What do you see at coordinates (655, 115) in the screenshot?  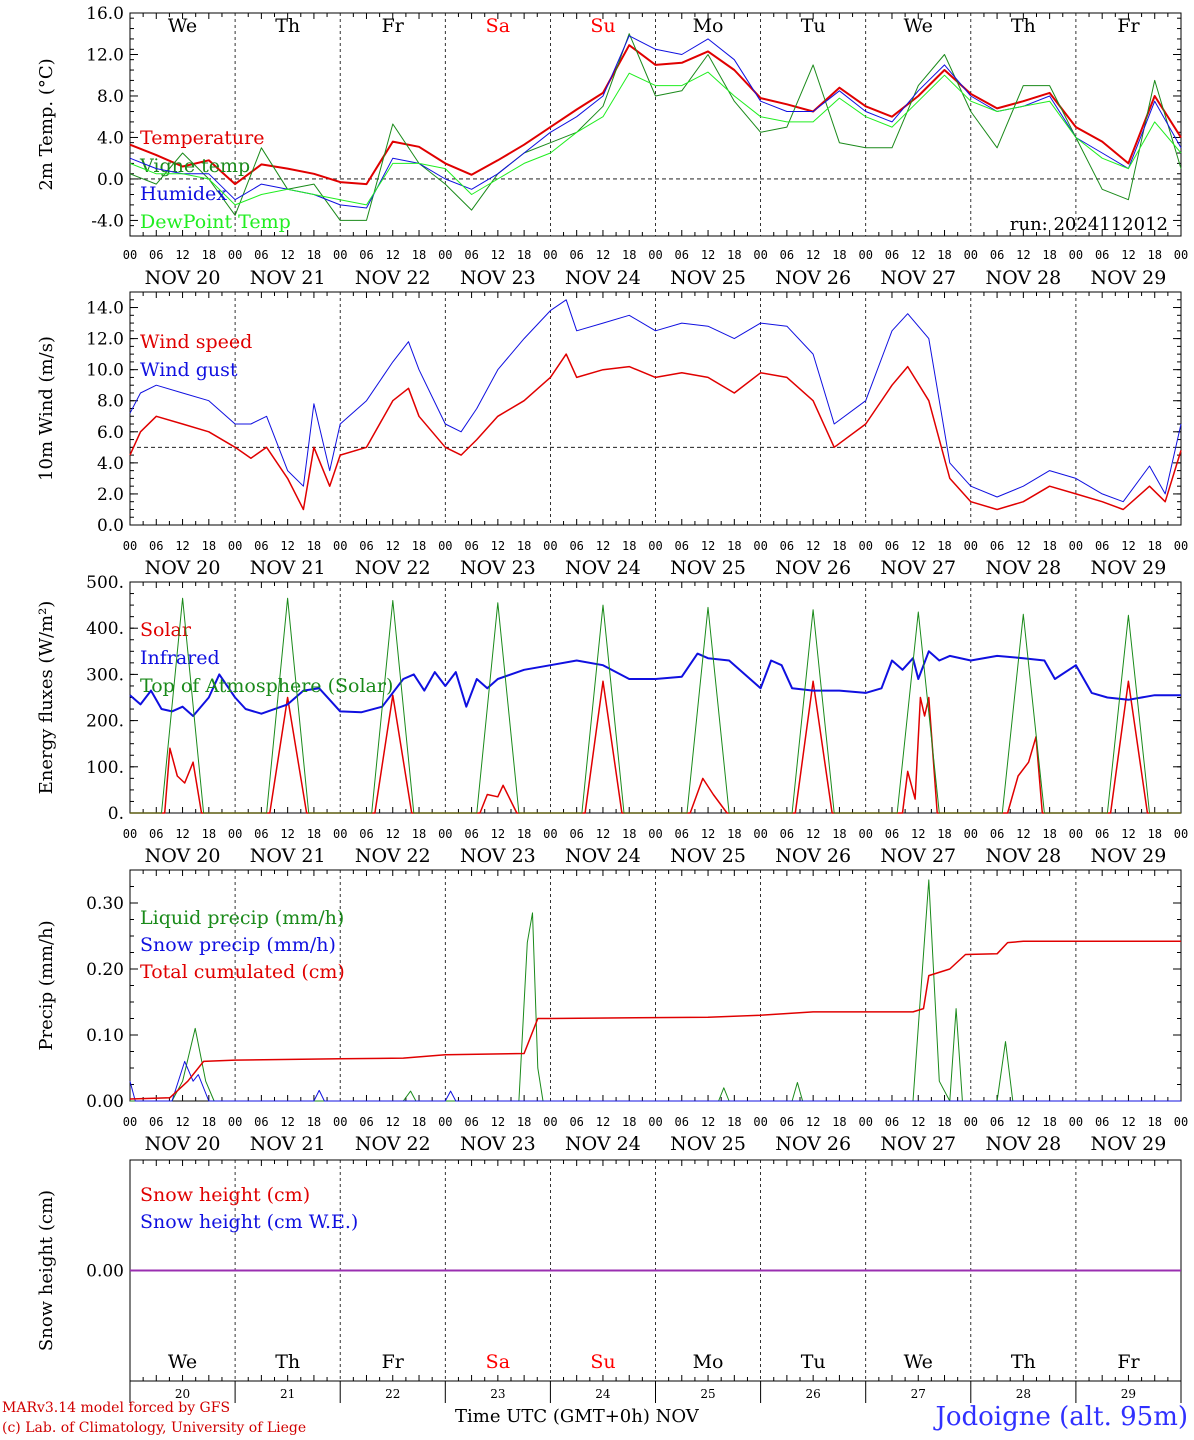 I see `series-line-temperature` at bounding box center [655, 115].